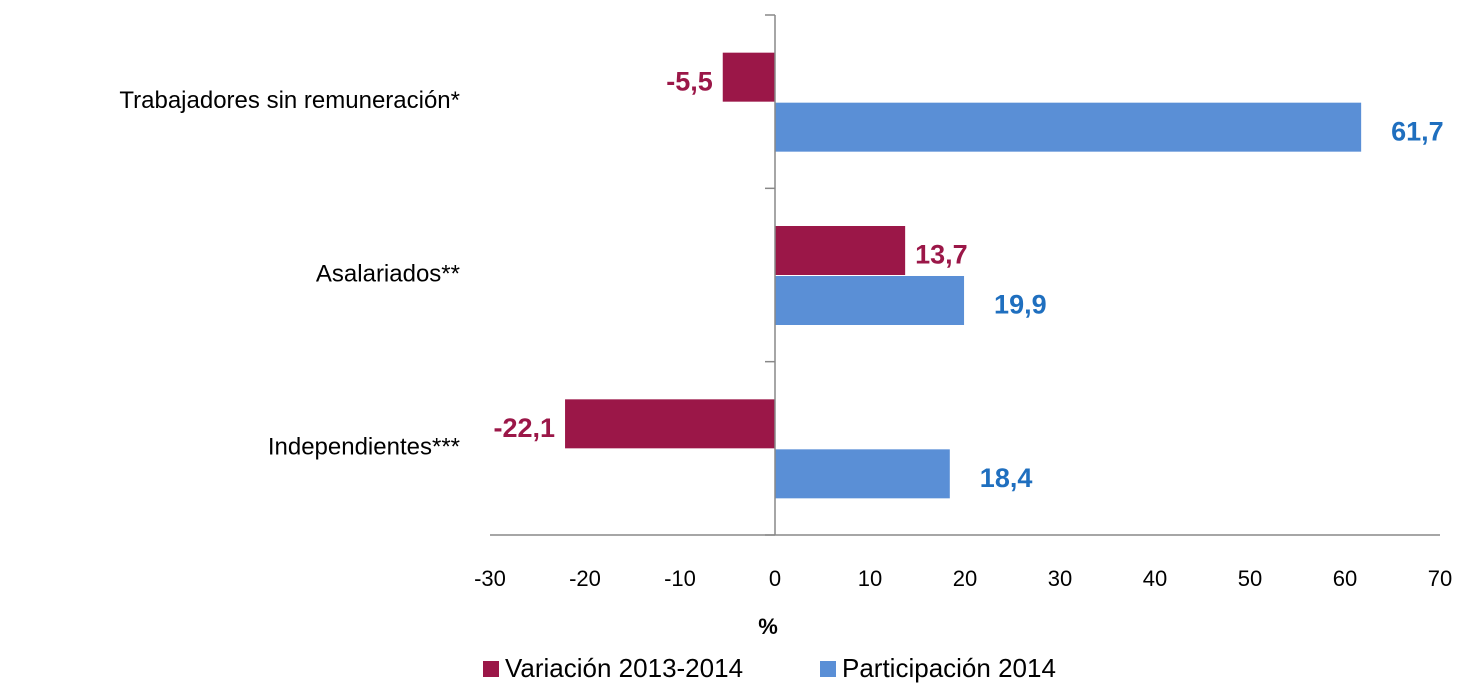 This screenshot has width=1468, height=690. What do you see at coordinates (1440, 578) in the screenshot?
I see `x-tick-label: 70` at bounding box center [1440, 578].